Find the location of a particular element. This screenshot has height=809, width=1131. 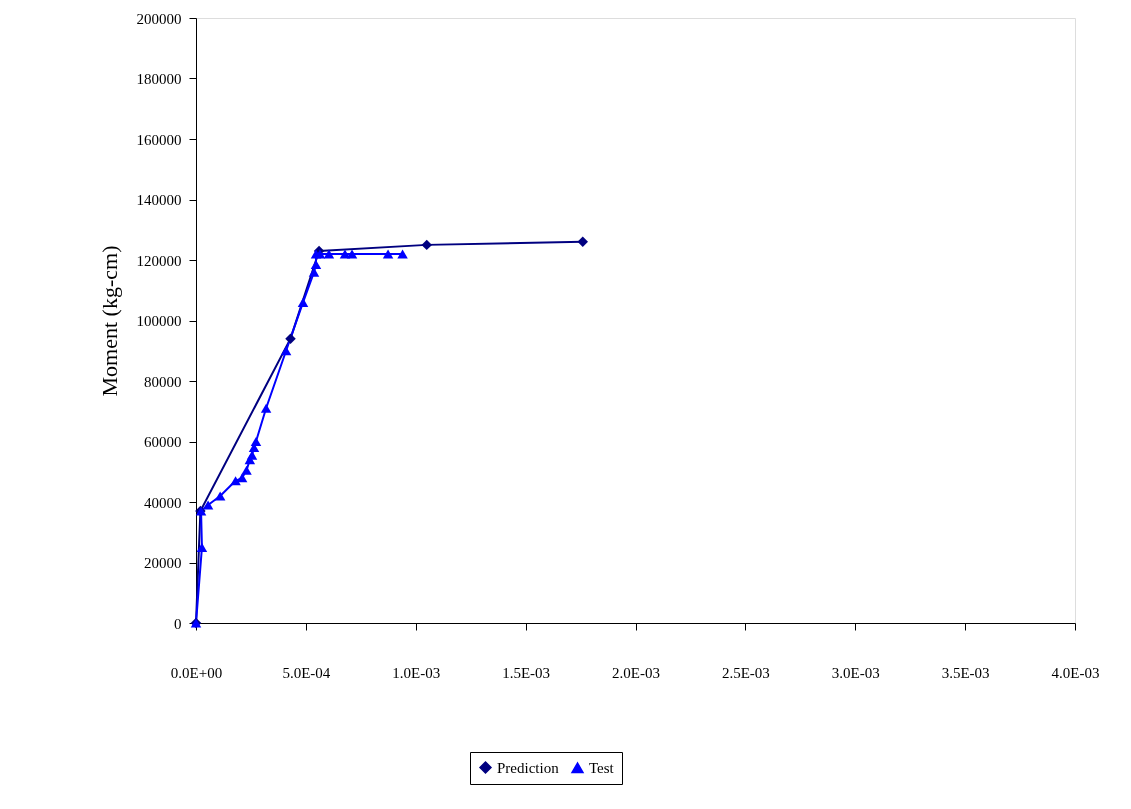

y-tick-label: 160000 is located at coordinates (159, 139).